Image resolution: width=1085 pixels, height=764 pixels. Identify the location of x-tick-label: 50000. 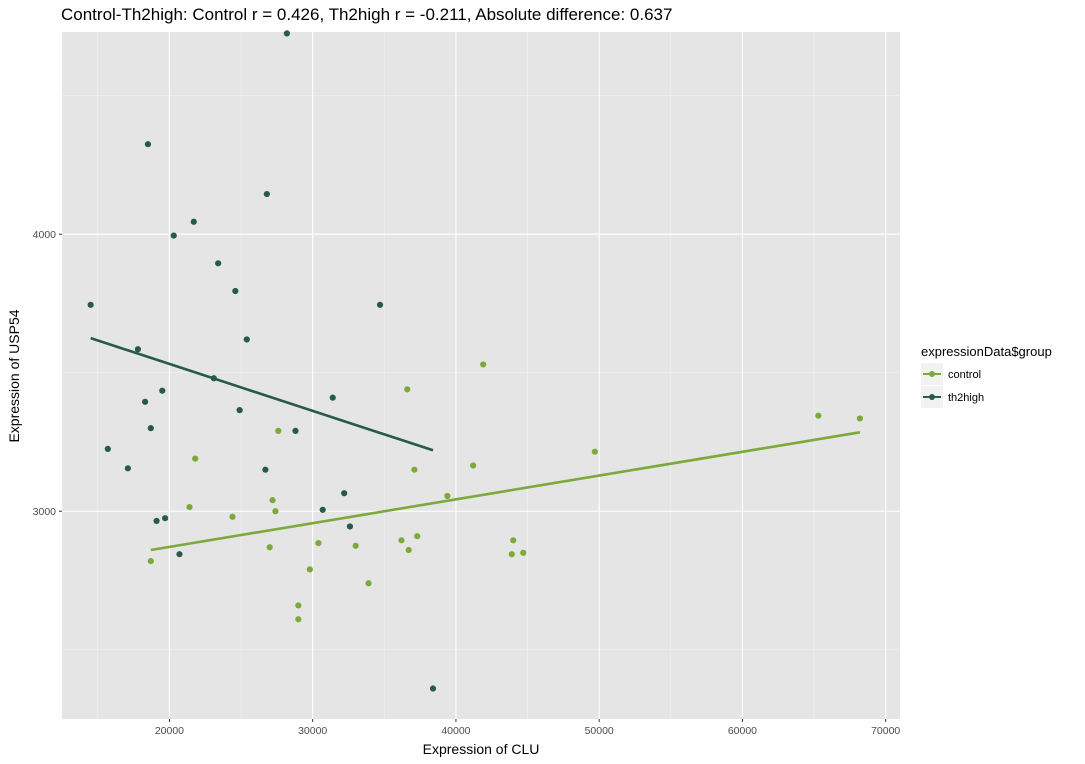
(599, 731).